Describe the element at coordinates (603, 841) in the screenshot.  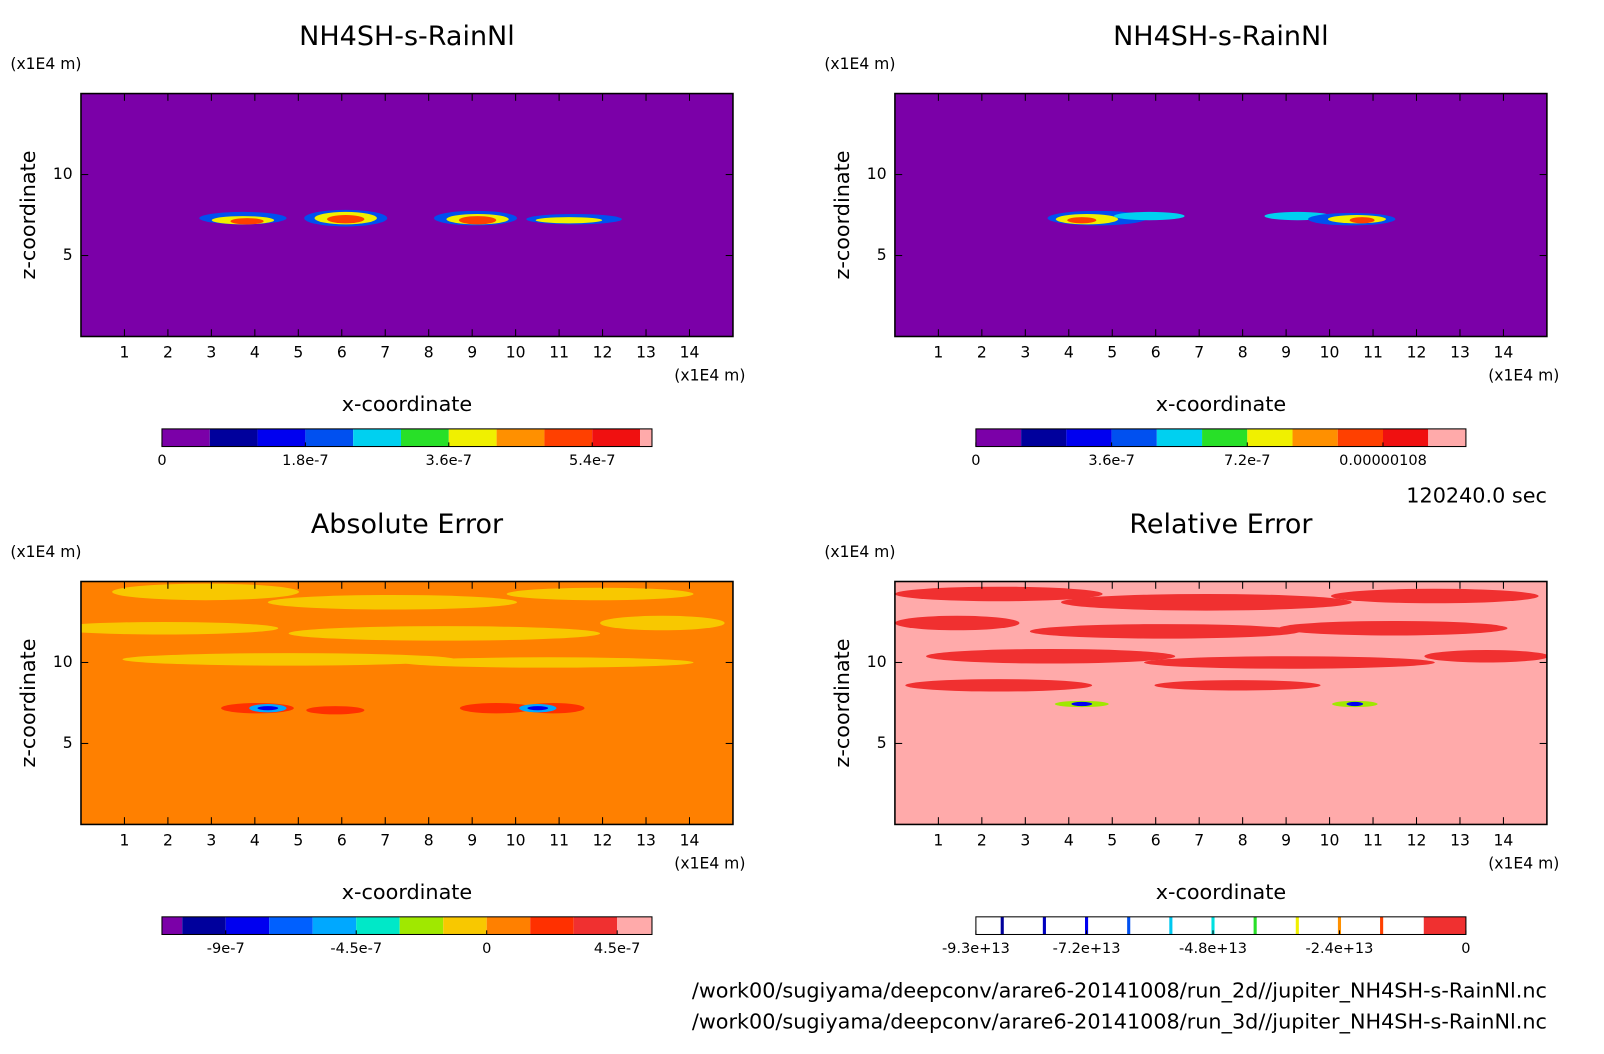
I see `x-tick-label: 12` at that location.